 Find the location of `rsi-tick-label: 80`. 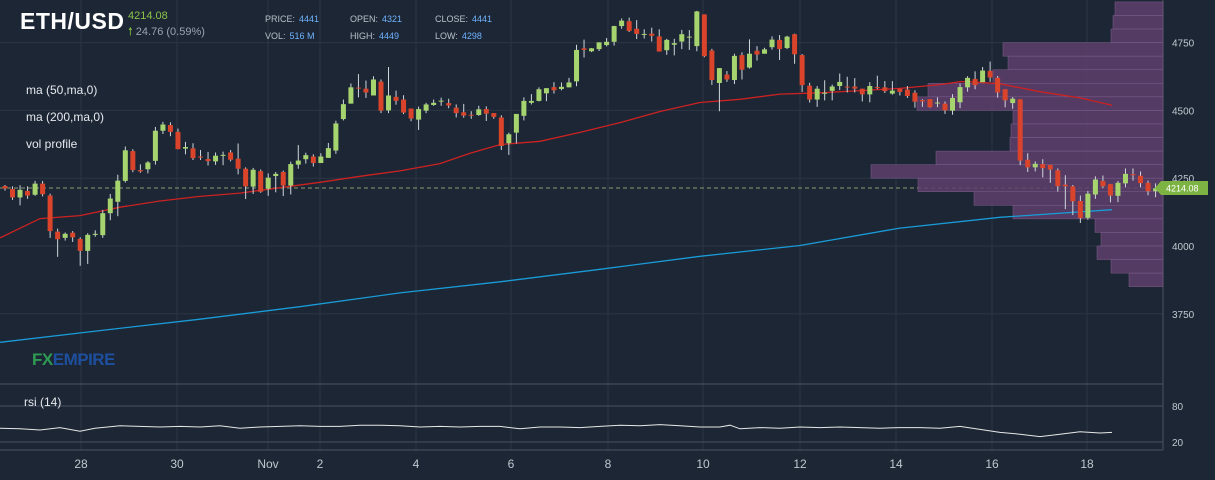

rsi-tick-label: 80 is located at coordinates (1178, 407).